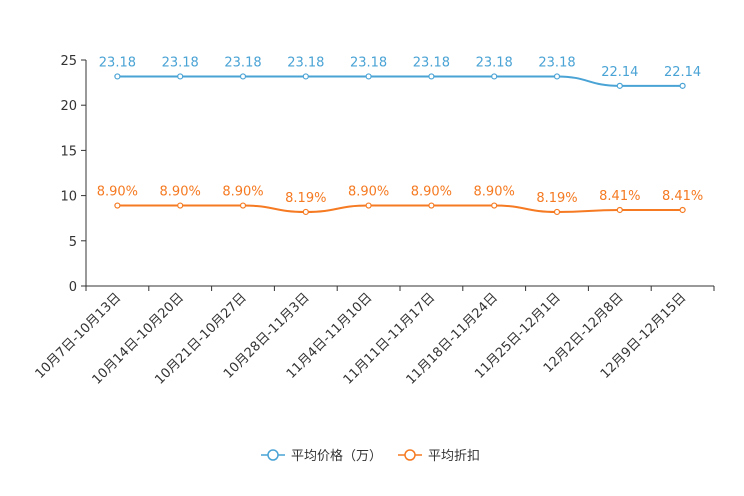  Describe the element at coordinates (68, 197) in the screenshot. I see `y-tick-label: 10` at that location.